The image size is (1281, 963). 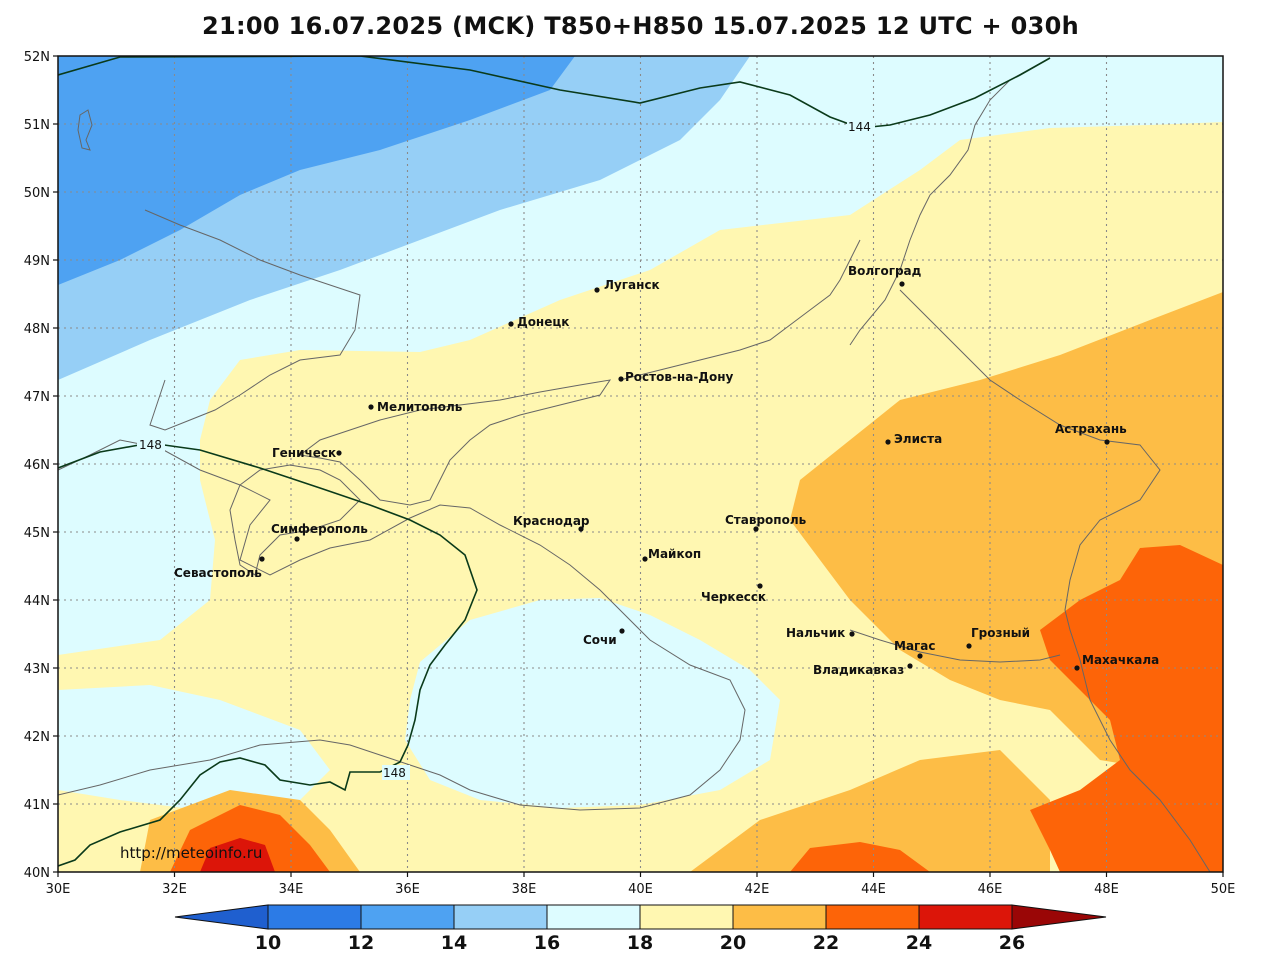 What do you see at coordinates (37, 465) in the screenshot?
I see `y-tick-label: 46N` at bounding box center [37, 465].